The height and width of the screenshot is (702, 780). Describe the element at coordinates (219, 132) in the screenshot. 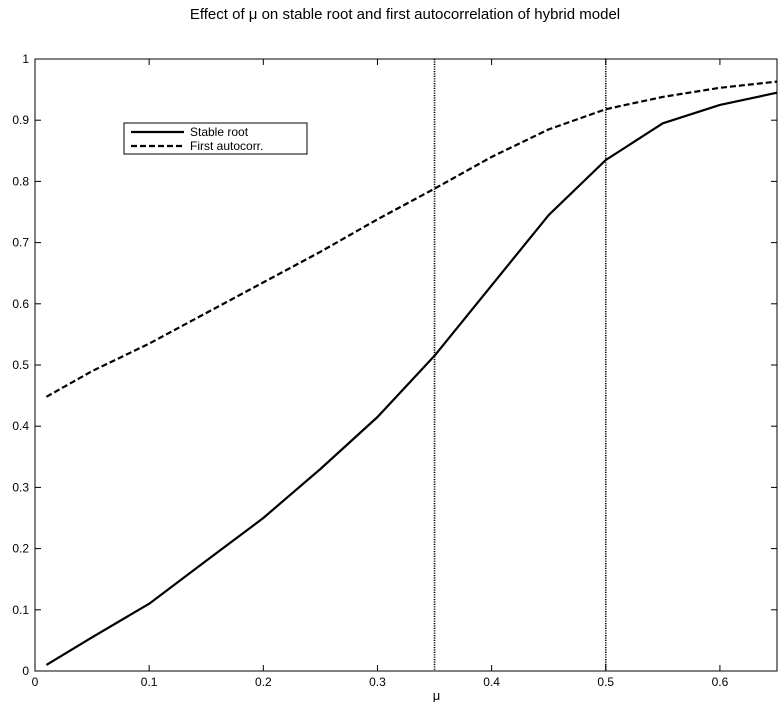

I see `legend-label-1: Stable root` at that location.